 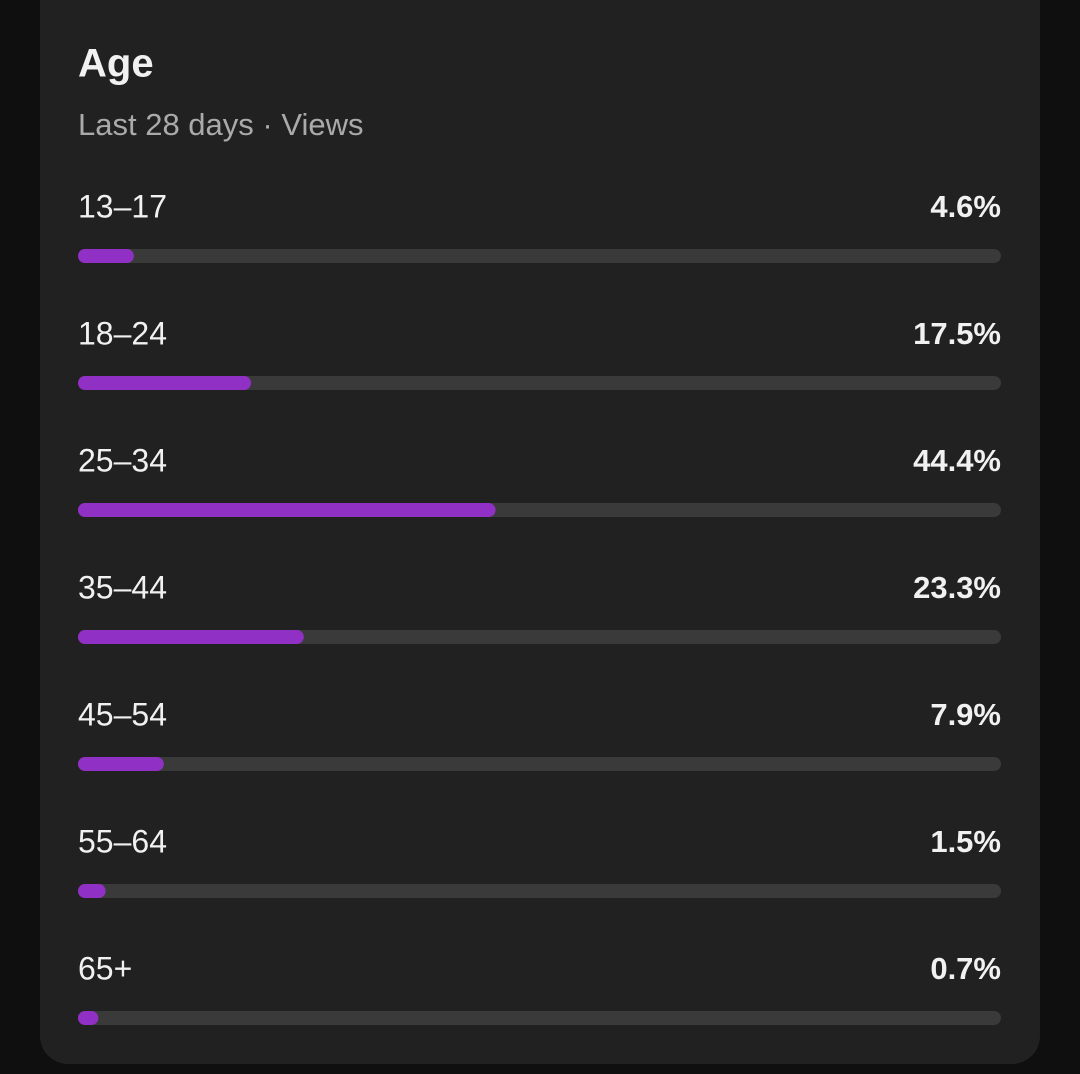 I want to click on value-label: 4.6%, so click(x=965, y=206).